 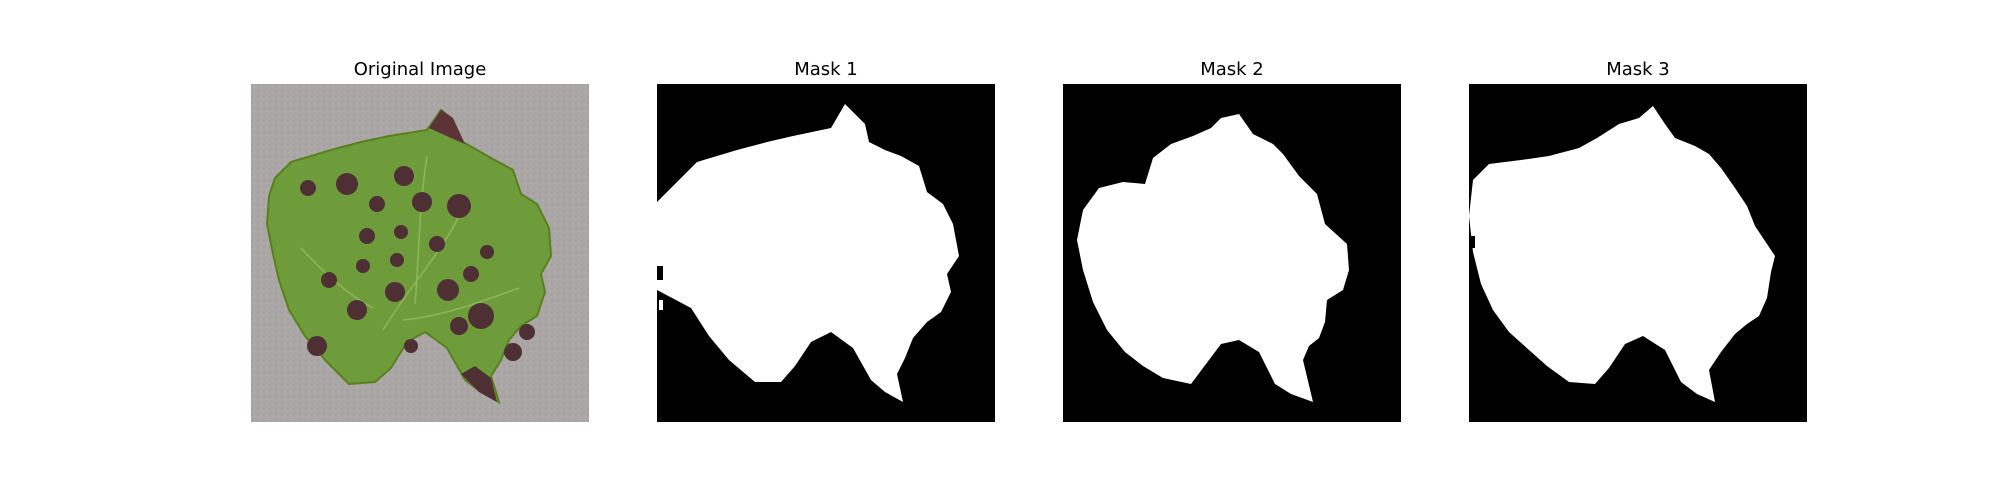 I want to click on panel-original-image: Original Image, so click(x=420, y=240).